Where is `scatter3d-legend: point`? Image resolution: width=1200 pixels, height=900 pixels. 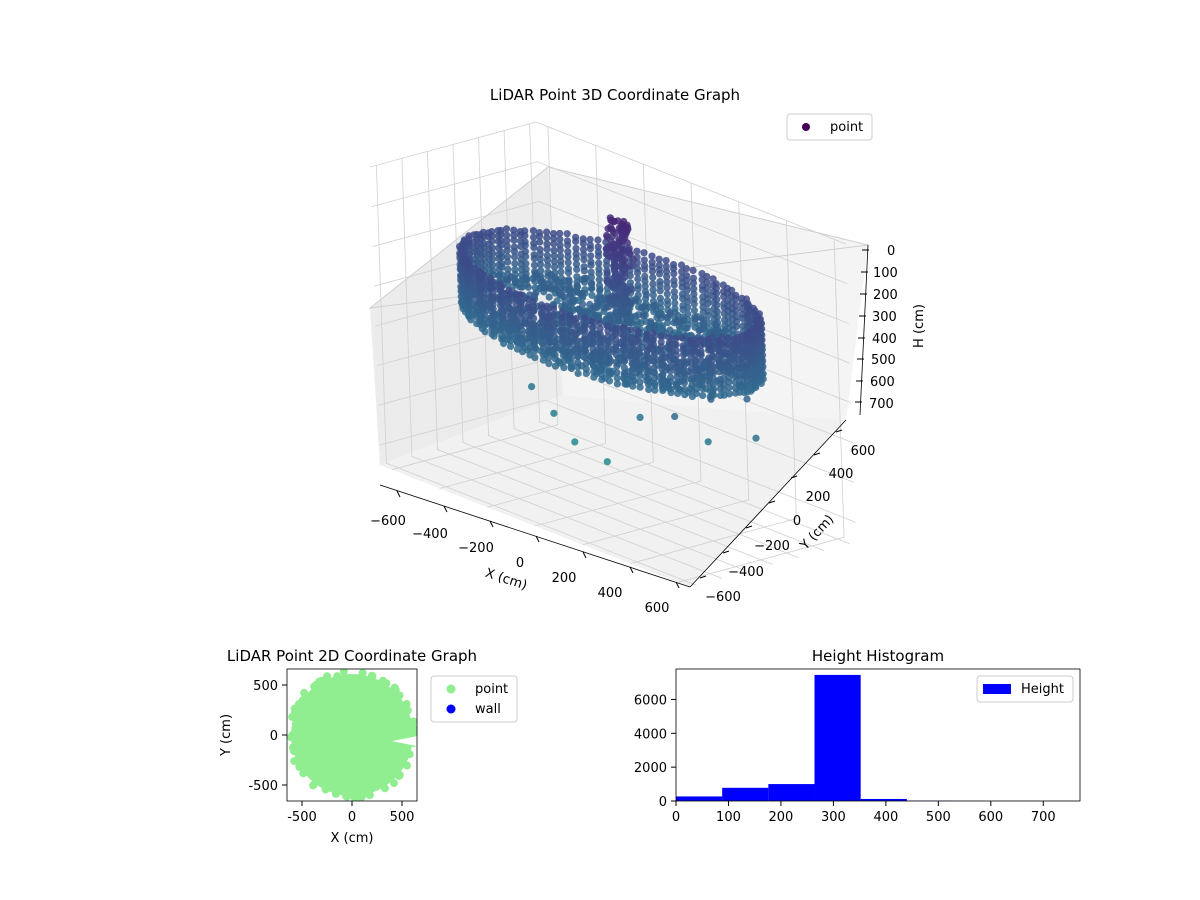 scatter3d-legend: point is located at coordinates (829, 127).